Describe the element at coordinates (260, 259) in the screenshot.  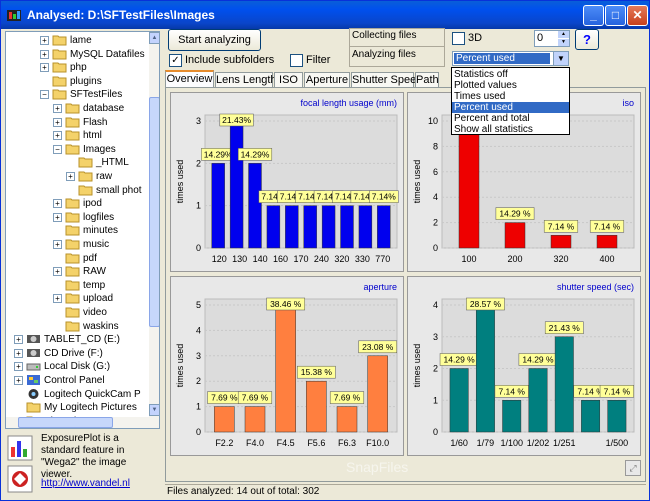
I see `x-tick-label: 140` at that location.